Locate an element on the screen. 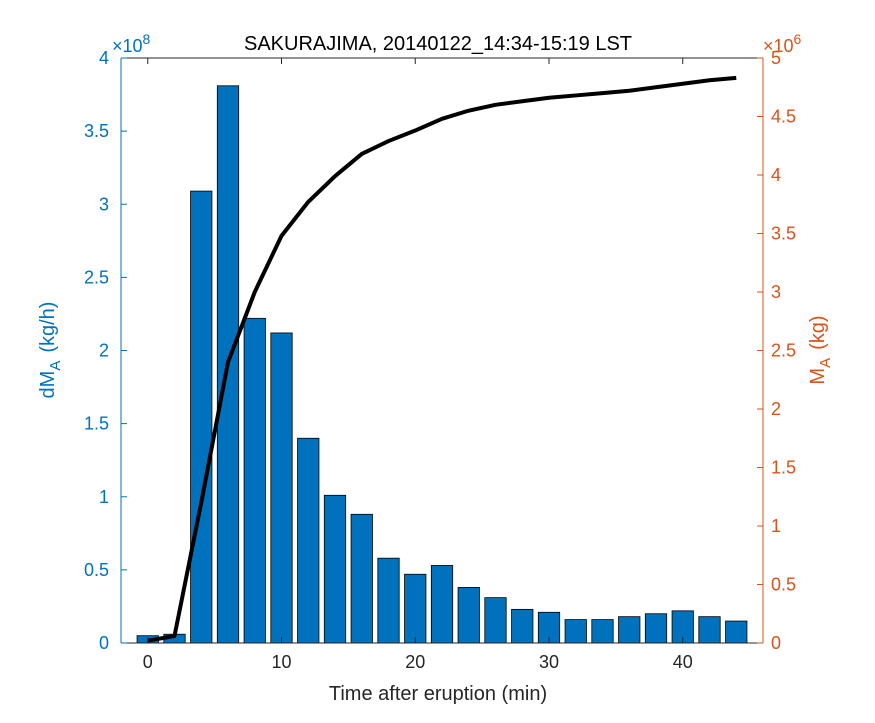 The image size is (875, 723). left-tick-label: 3 is located at coordinates (104, 204).